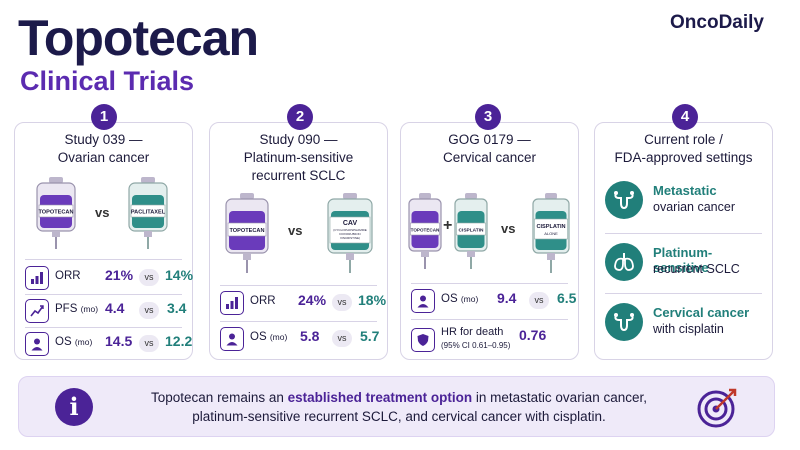 The width and height of the screenshot is (800, 450). I want to click on step-number-2: 2, so click(300, 117).